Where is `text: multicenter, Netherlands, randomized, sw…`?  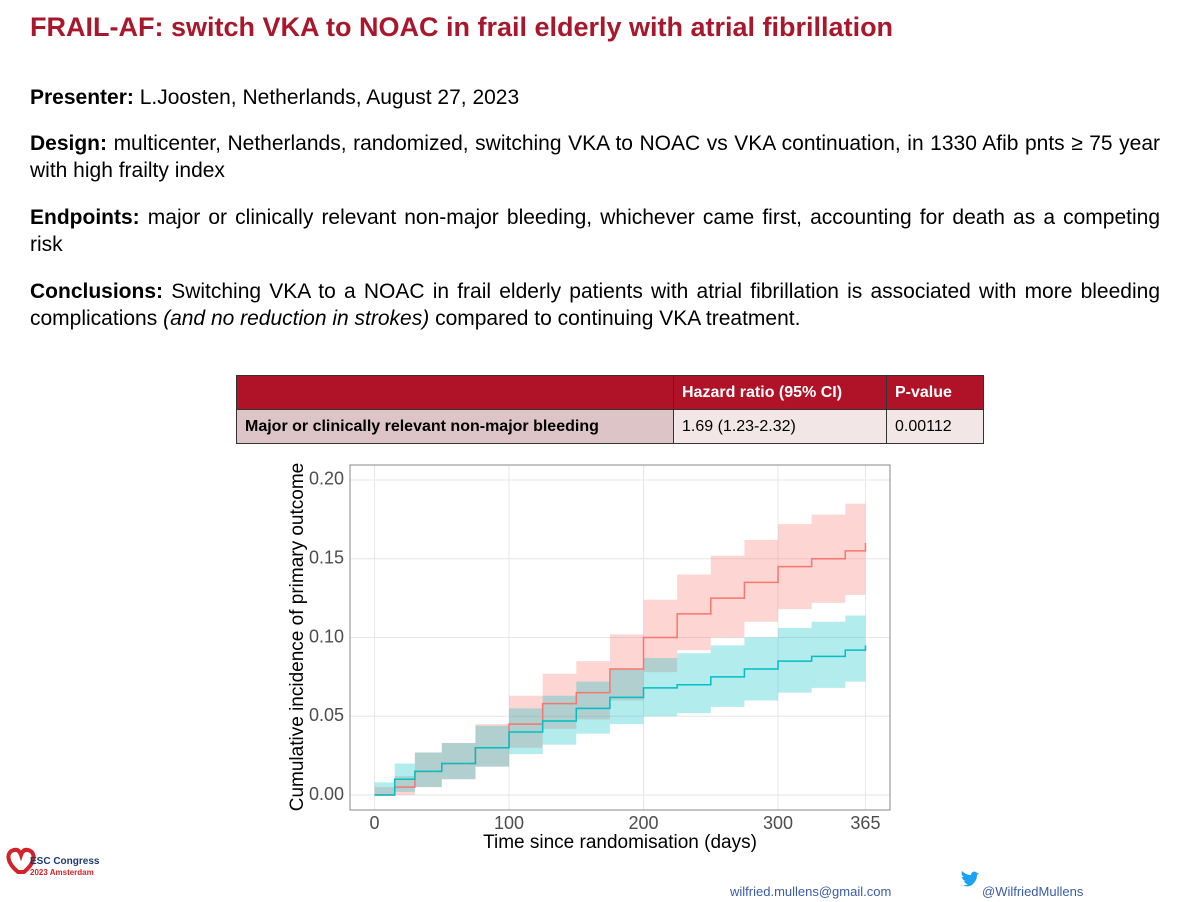
text: multicenter, Netherlands, randomized, sw… is located at coordinates (595, 157).